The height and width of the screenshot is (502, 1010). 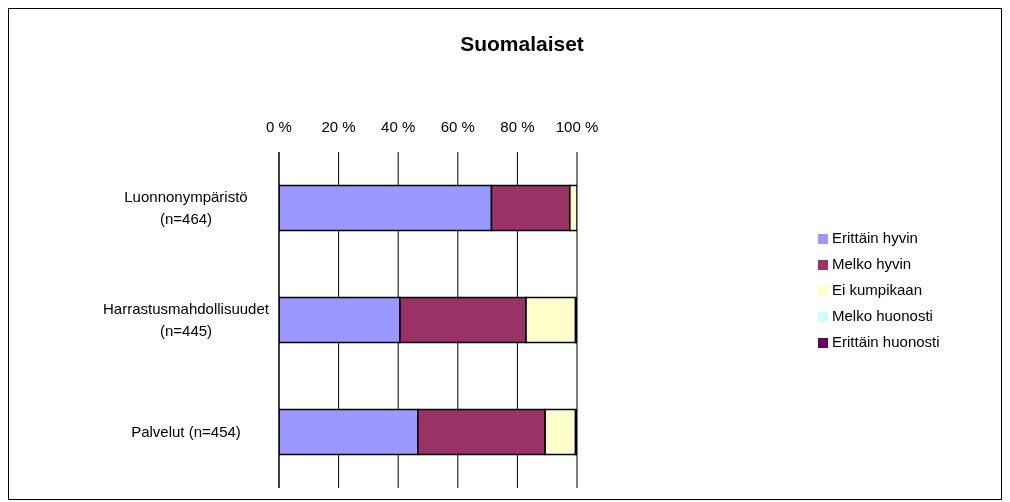 What do you see at coordinates (279, 126) in the screenshot?
I see `x-tick-label: 0 %` at bounding box center [279, 126].